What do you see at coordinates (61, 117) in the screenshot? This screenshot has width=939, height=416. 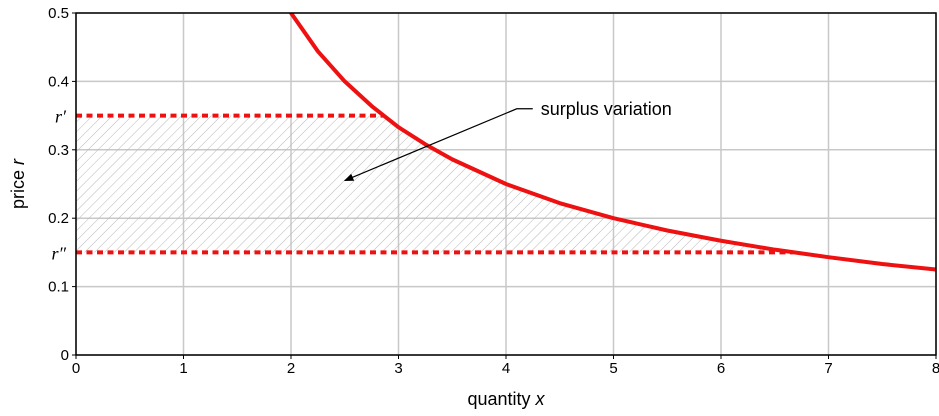 I see `price-level-label: r′` at bounding box center [61, 117].